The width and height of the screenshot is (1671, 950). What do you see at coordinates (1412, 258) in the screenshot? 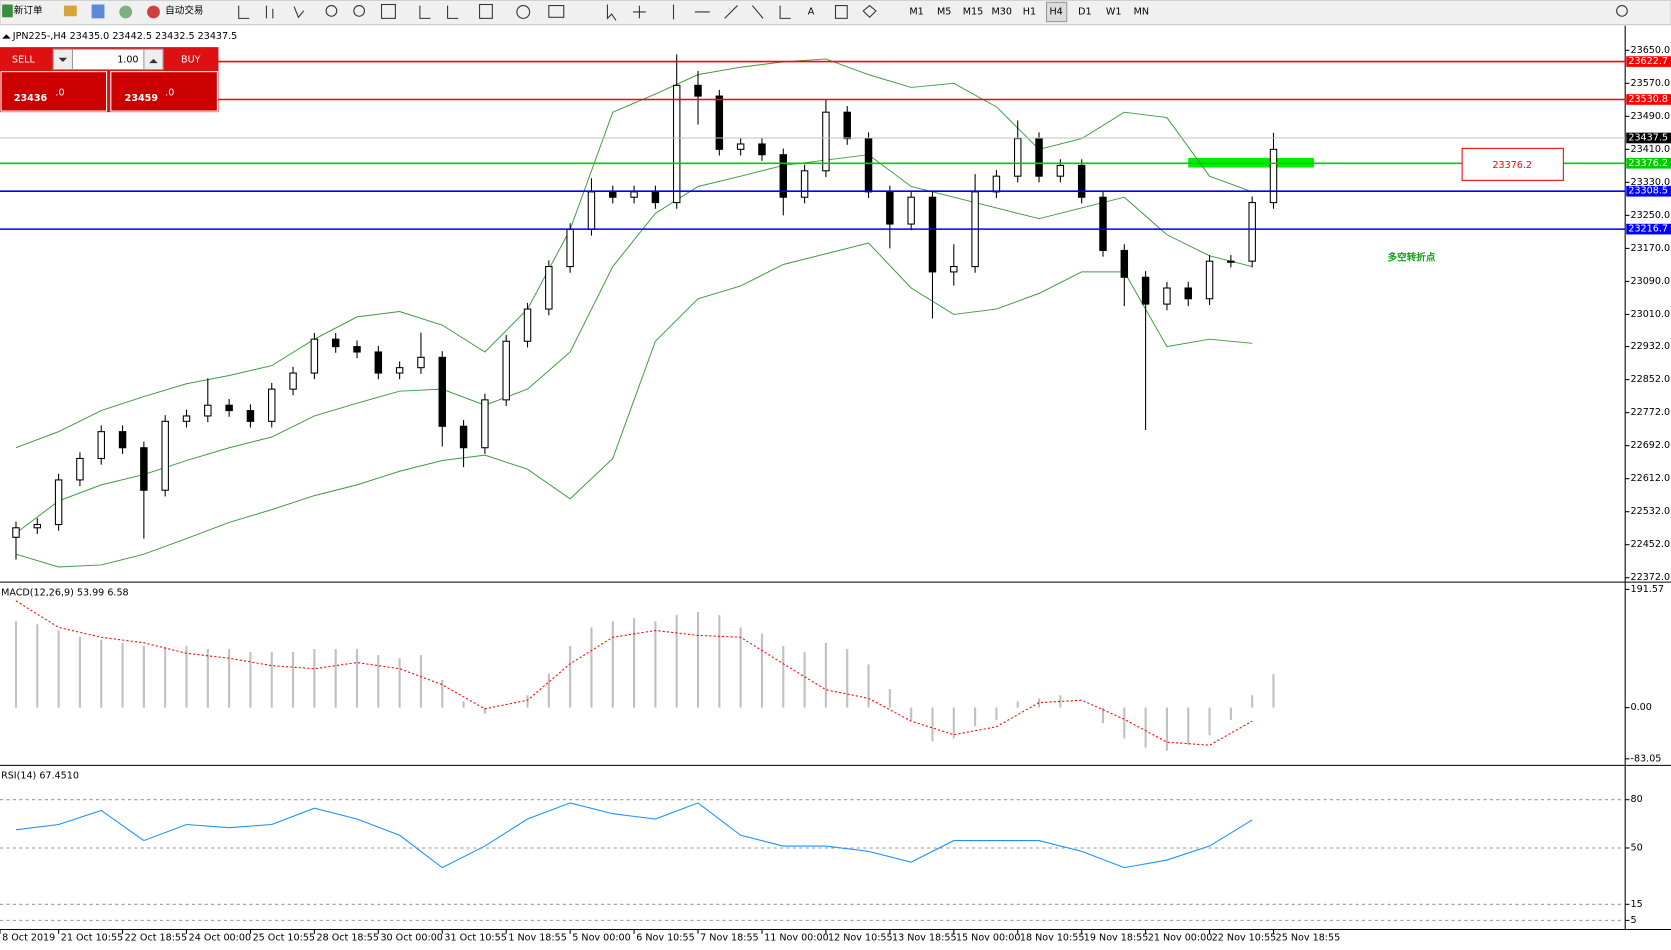
I see `annotation: 多空转折点` at bounding box center [1412, 258].